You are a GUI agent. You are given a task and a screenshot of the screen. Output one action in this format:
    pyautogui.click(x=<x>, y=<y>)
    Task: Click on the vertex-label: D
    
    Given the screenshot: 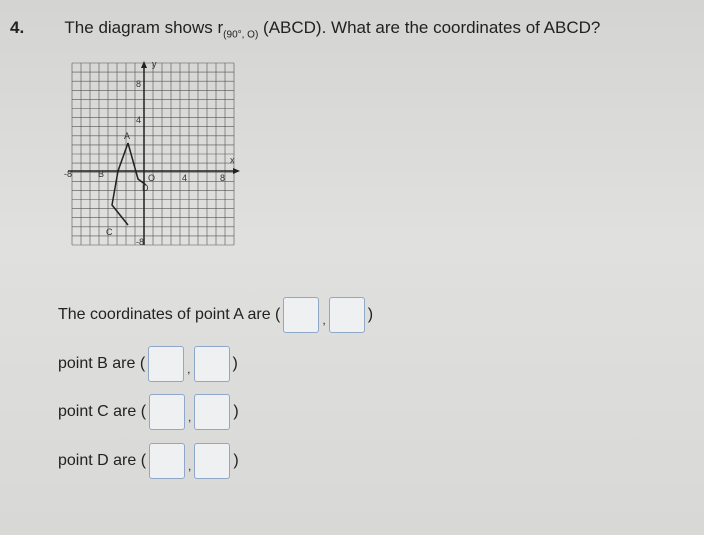 What is the action you would take?
    pyautogui.click(x=145, y=188)
    